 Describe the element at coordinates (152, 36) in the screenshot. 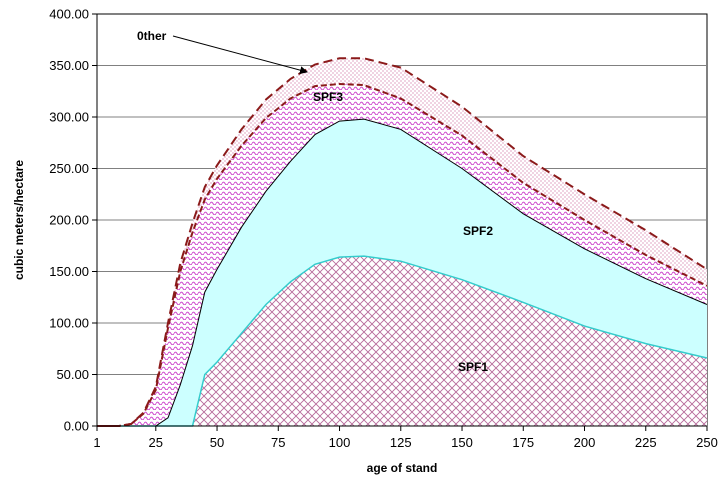

I see `annotation-other: 0ther` at that location.